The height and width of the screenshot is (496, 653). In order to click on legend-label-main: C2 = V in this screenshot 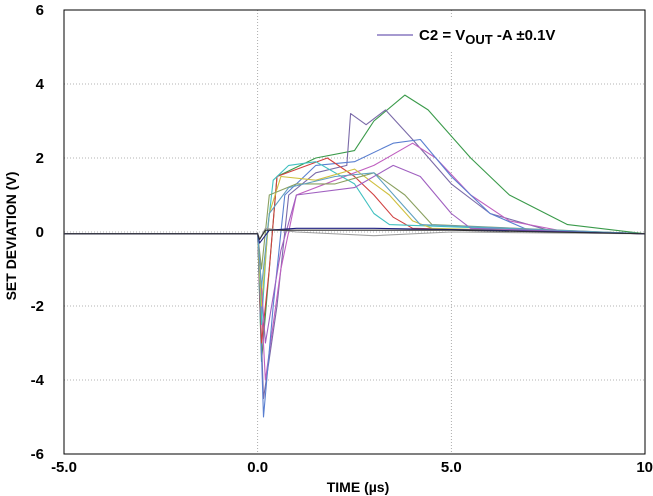, I will do `click(442, 35)`.